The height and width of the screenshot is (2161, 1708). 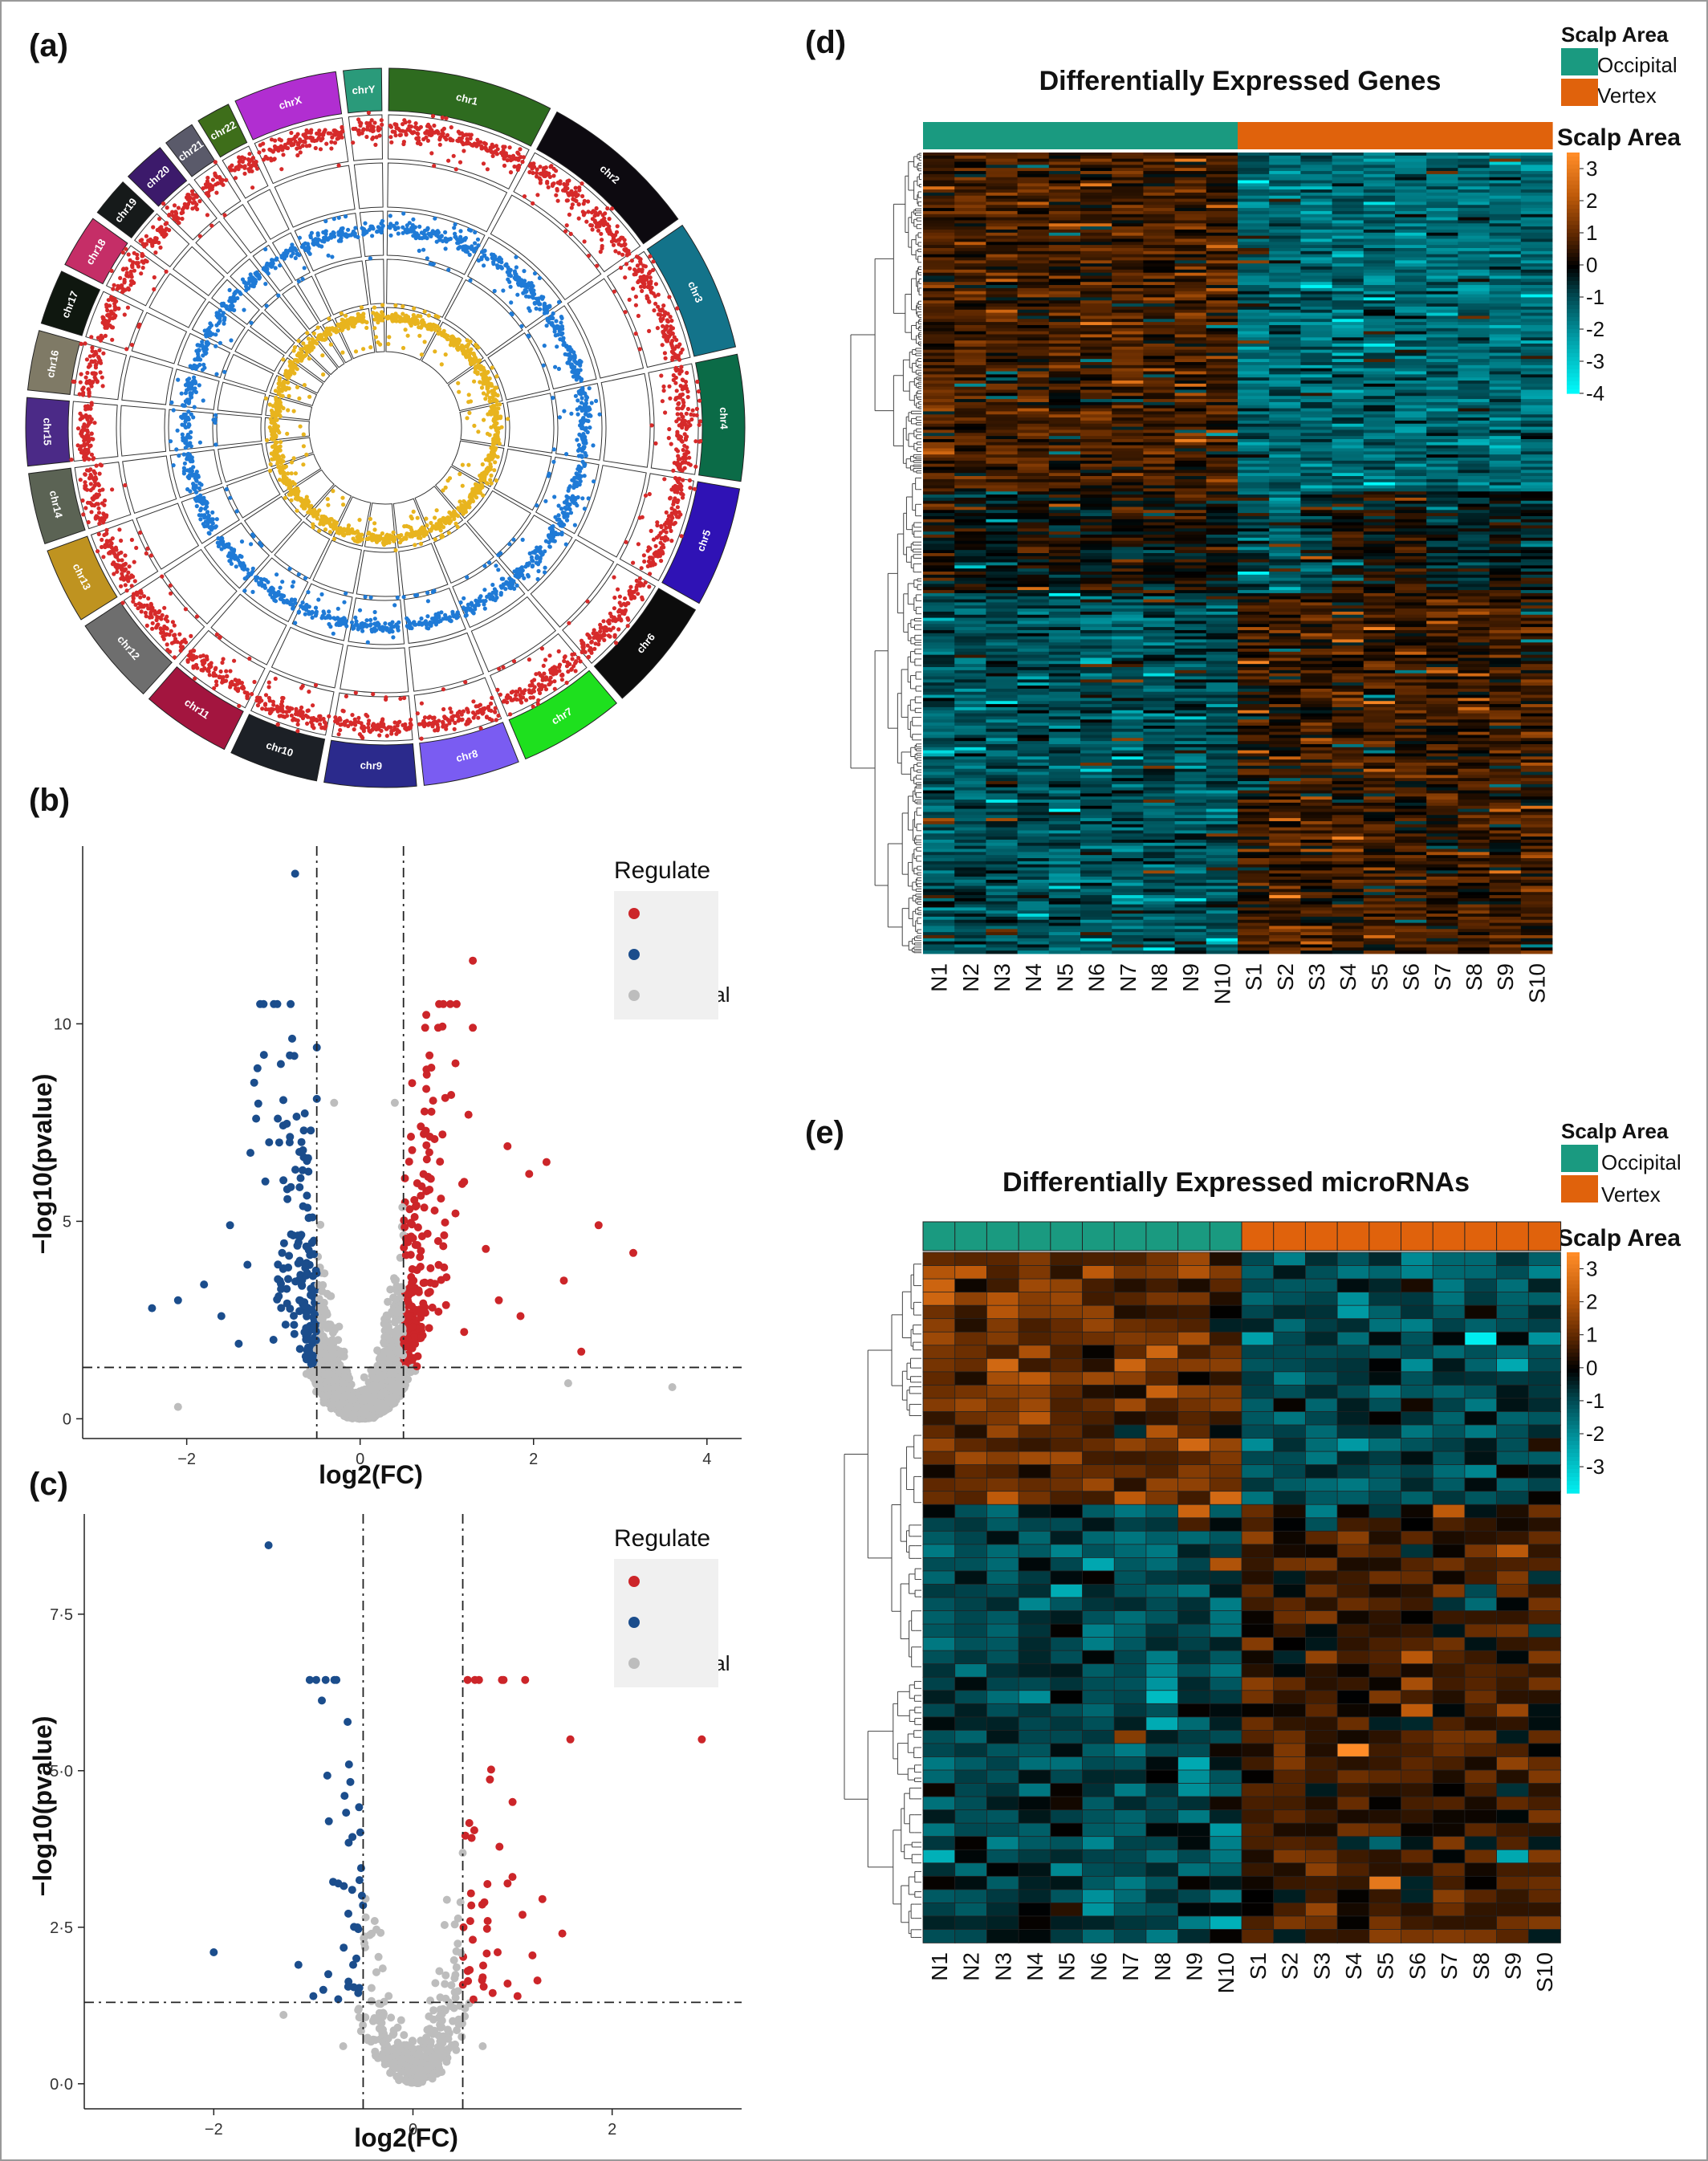 I want to click on track-cell-chr3, so click(x=606, y=329).